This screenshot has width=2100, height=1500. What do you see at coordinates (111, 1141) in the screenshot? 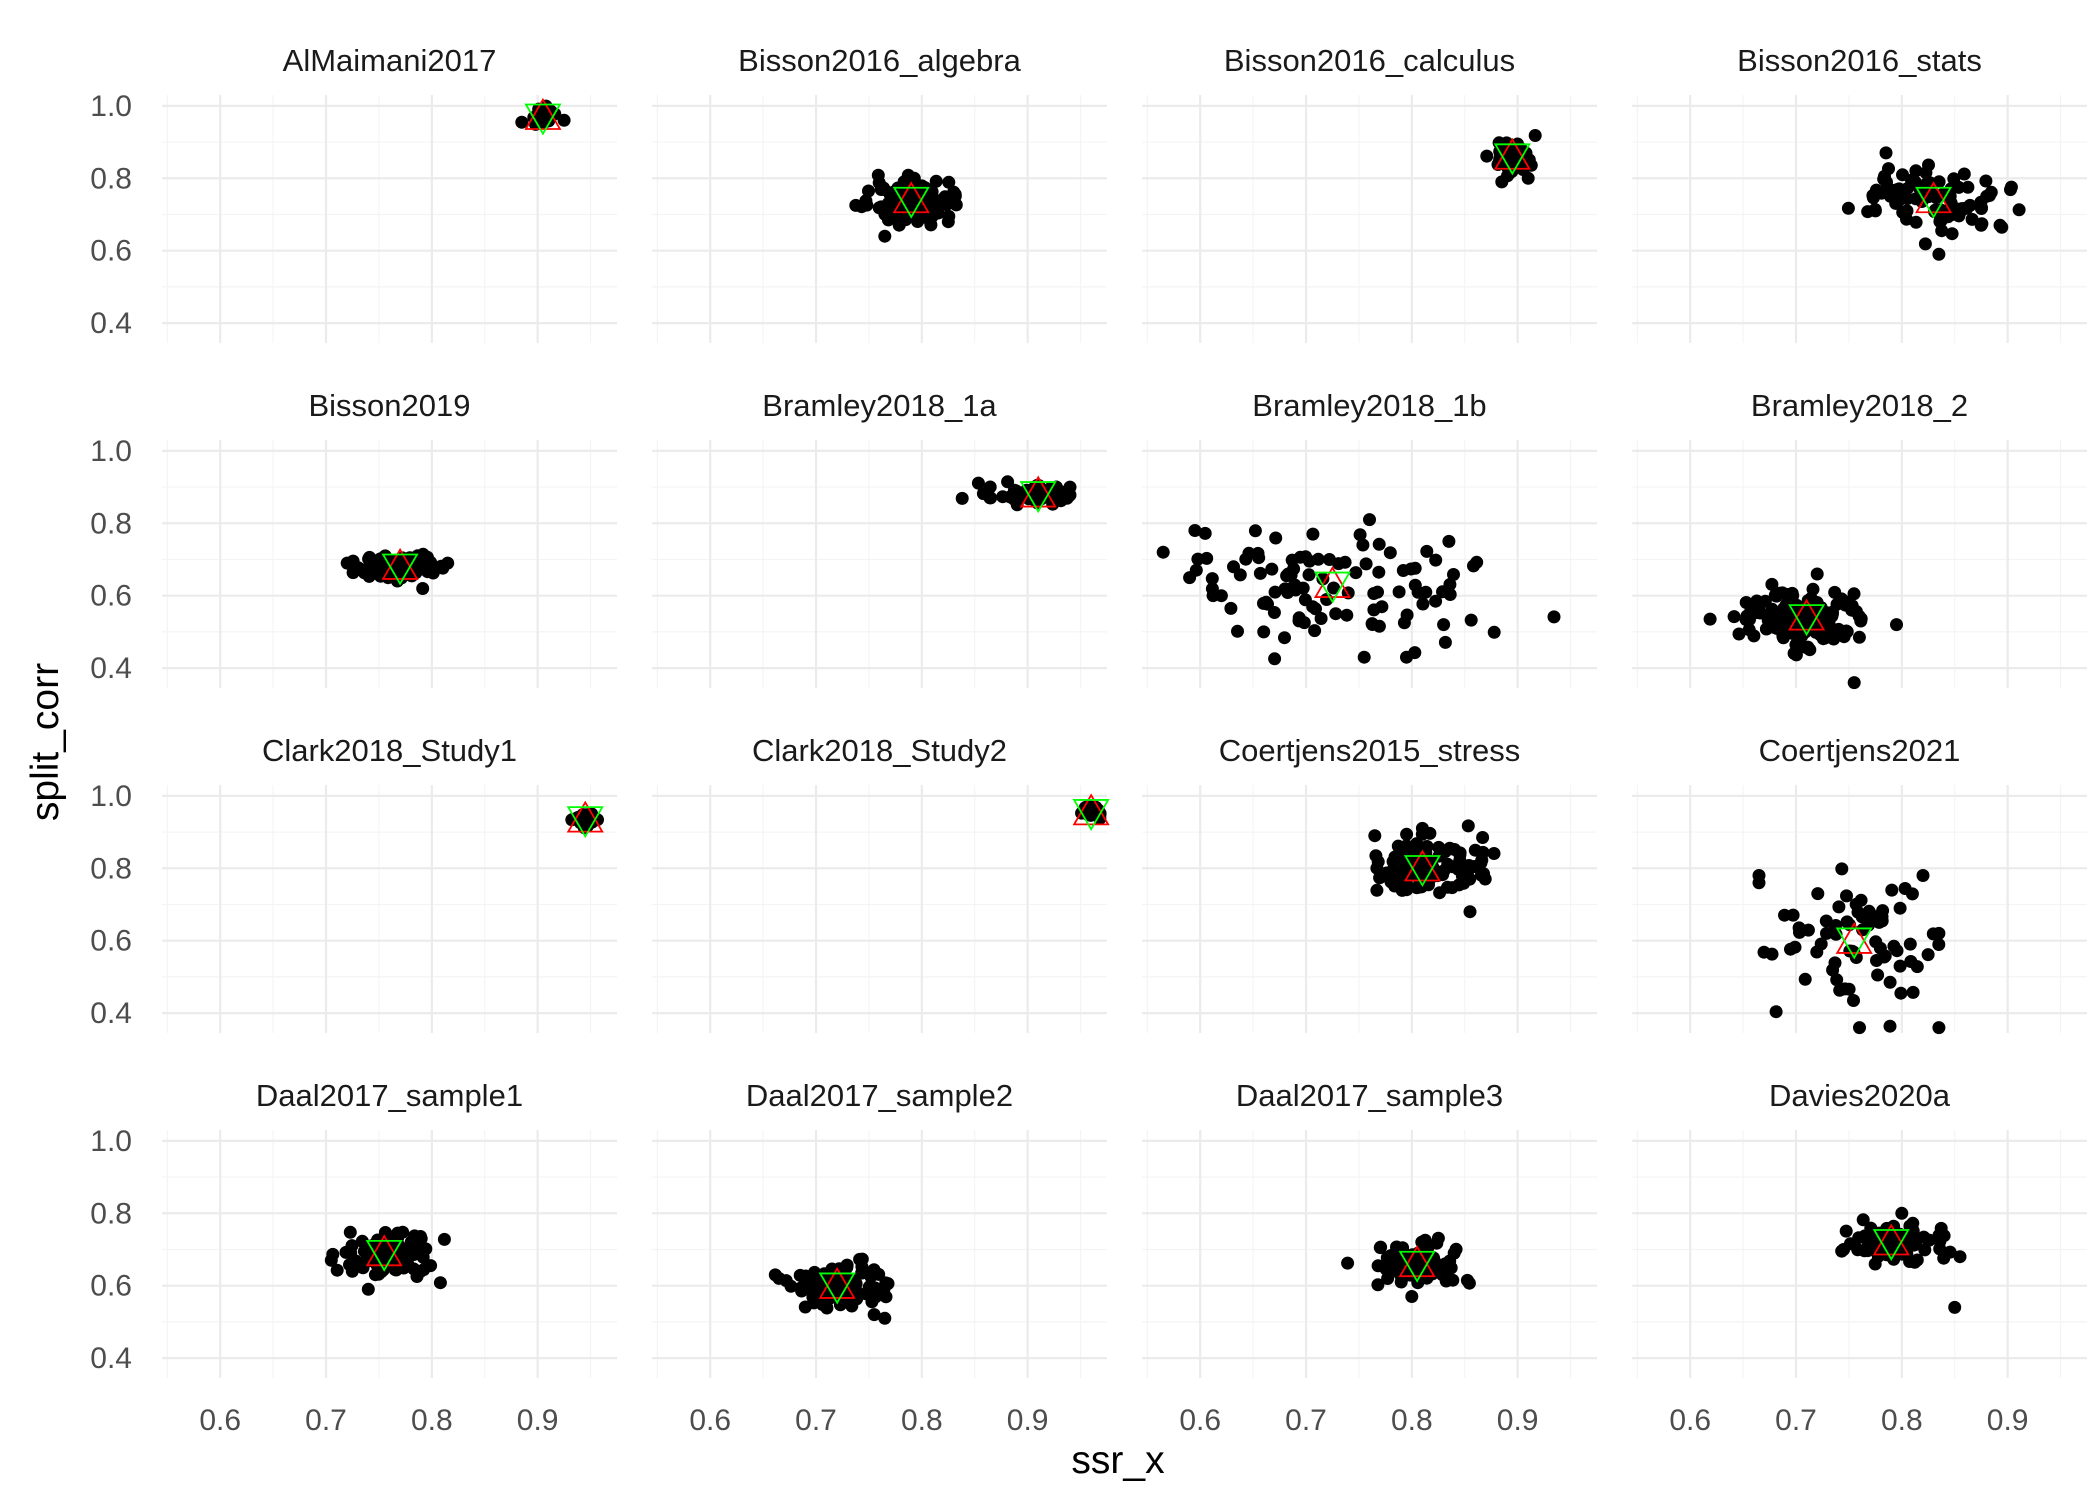
I see `y-tick-label: 1.0` at bounding box center [111, 1141].